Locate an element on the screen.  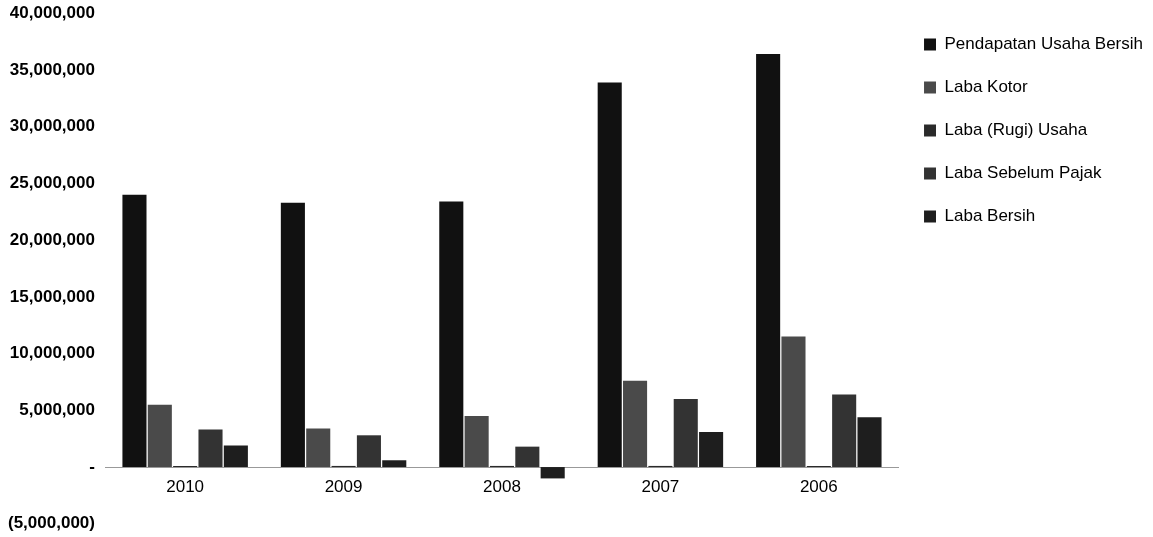
legend-label: Laba Bersih is located at coordinates (990, 216).